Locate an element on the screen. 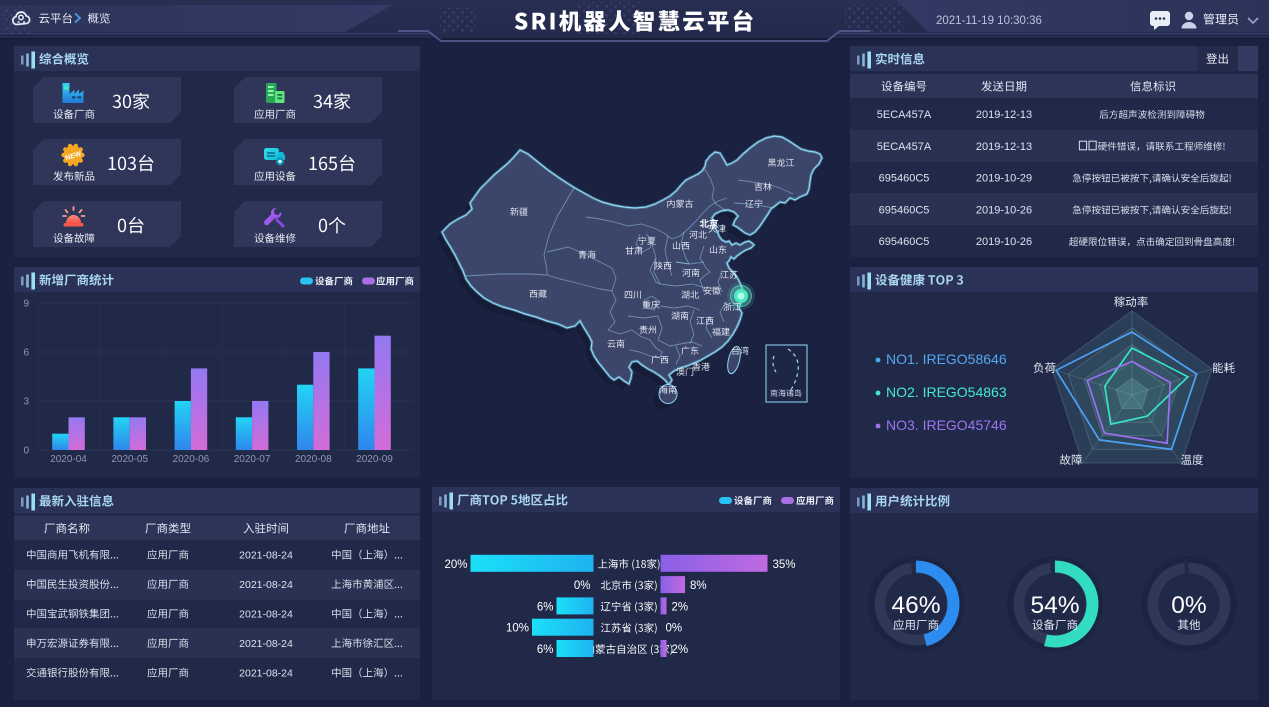  svg-text: 10% is located at coordinates (517, 629).